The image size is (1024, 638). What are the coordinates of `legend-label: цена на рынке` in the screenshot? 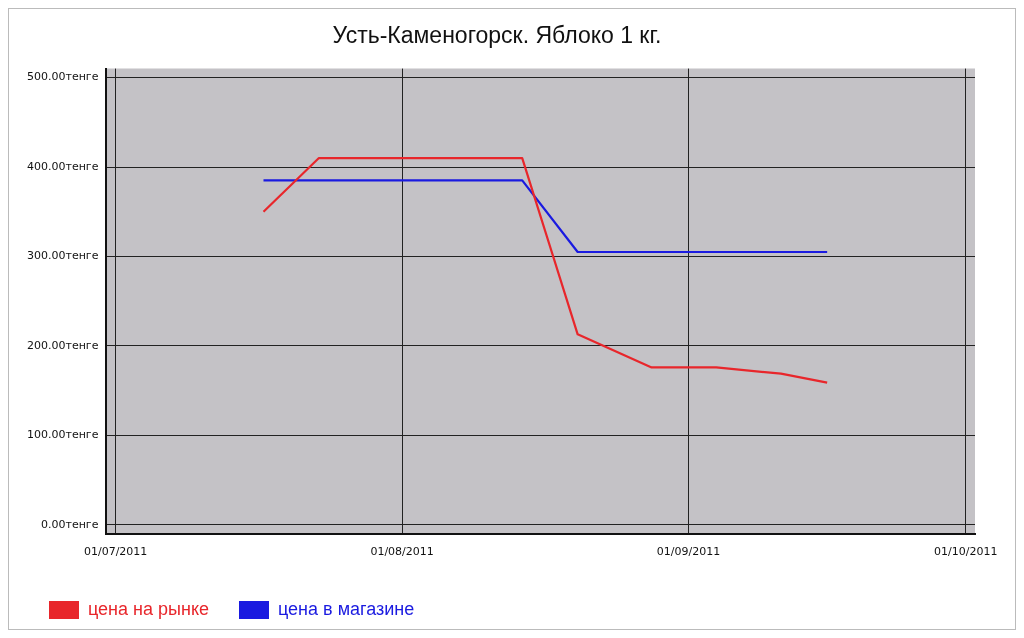 It's located at (148, 608).